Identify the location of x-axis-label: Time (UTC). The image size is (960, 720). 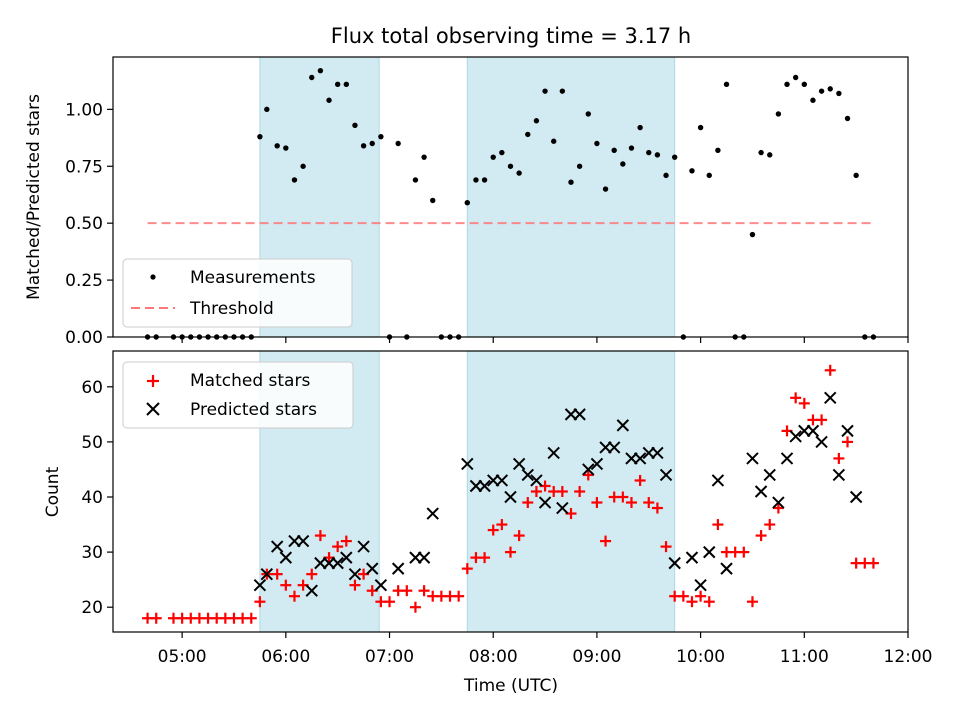
(510, 686).